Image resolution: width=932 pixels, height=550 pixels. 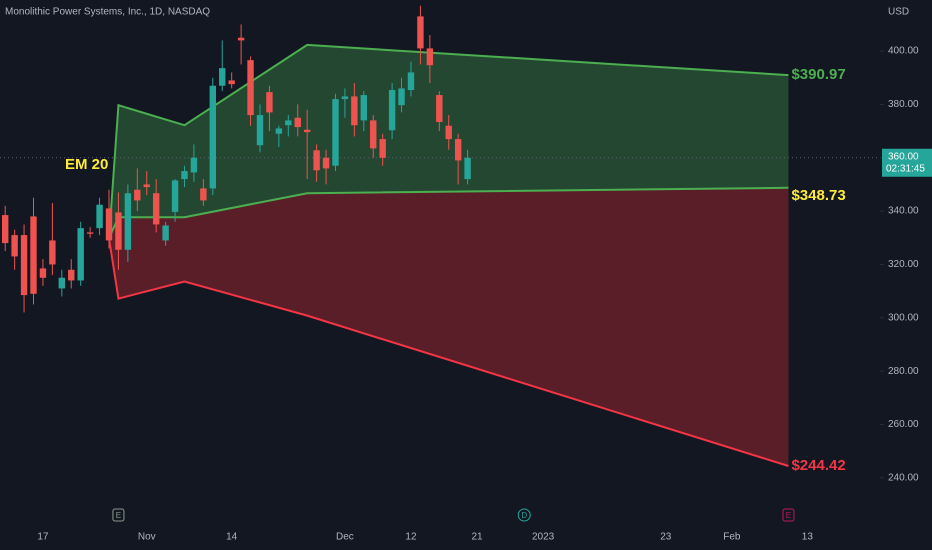 What do you see at coordinates (147, 537) in the screenshot?
I see `x-tick-label: Nov` at bounding box center [147, 537].